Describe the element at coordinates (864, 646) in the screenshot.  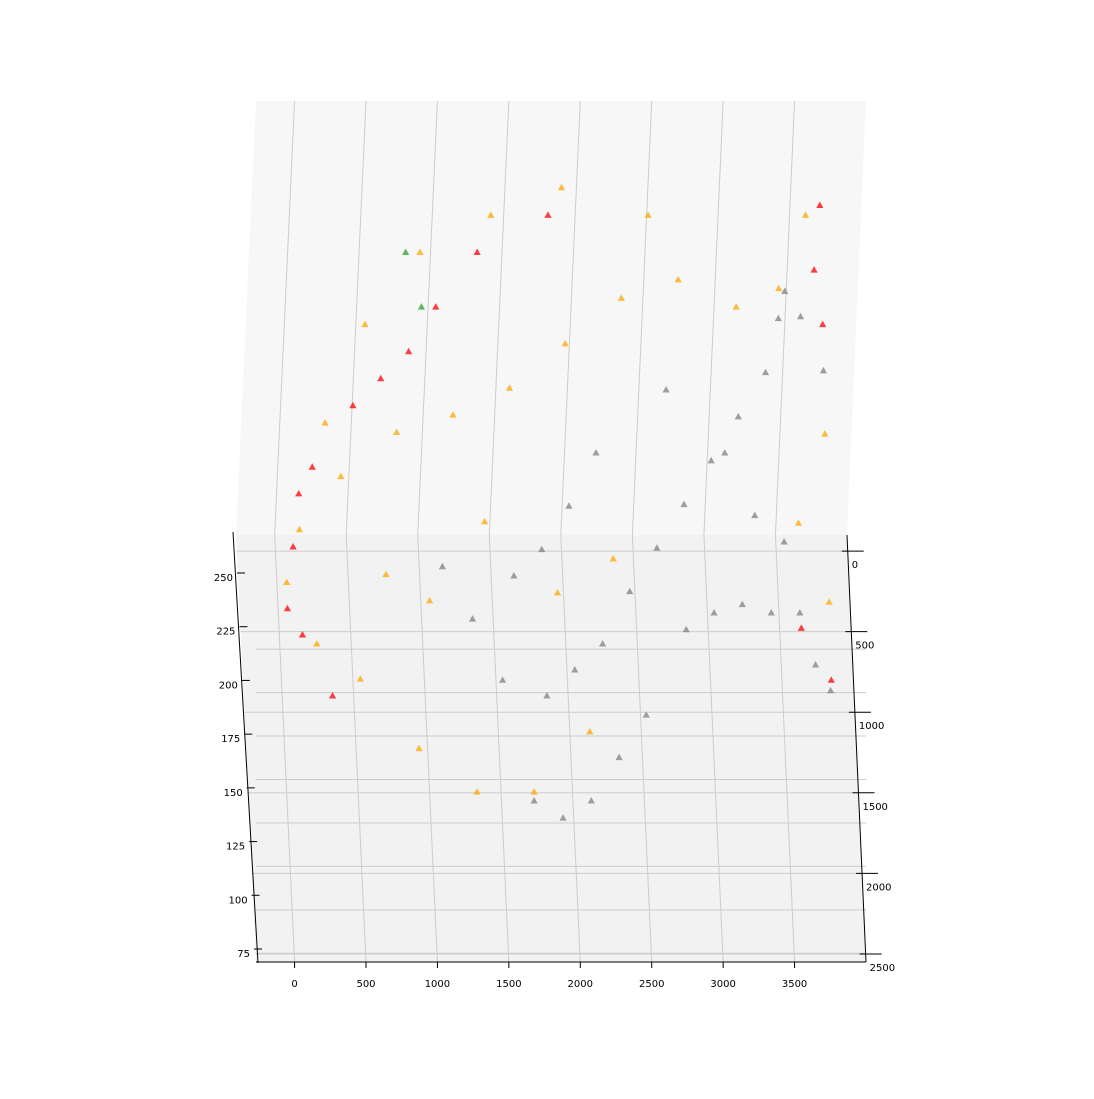
I see `y-tick-label: 500` at that location.